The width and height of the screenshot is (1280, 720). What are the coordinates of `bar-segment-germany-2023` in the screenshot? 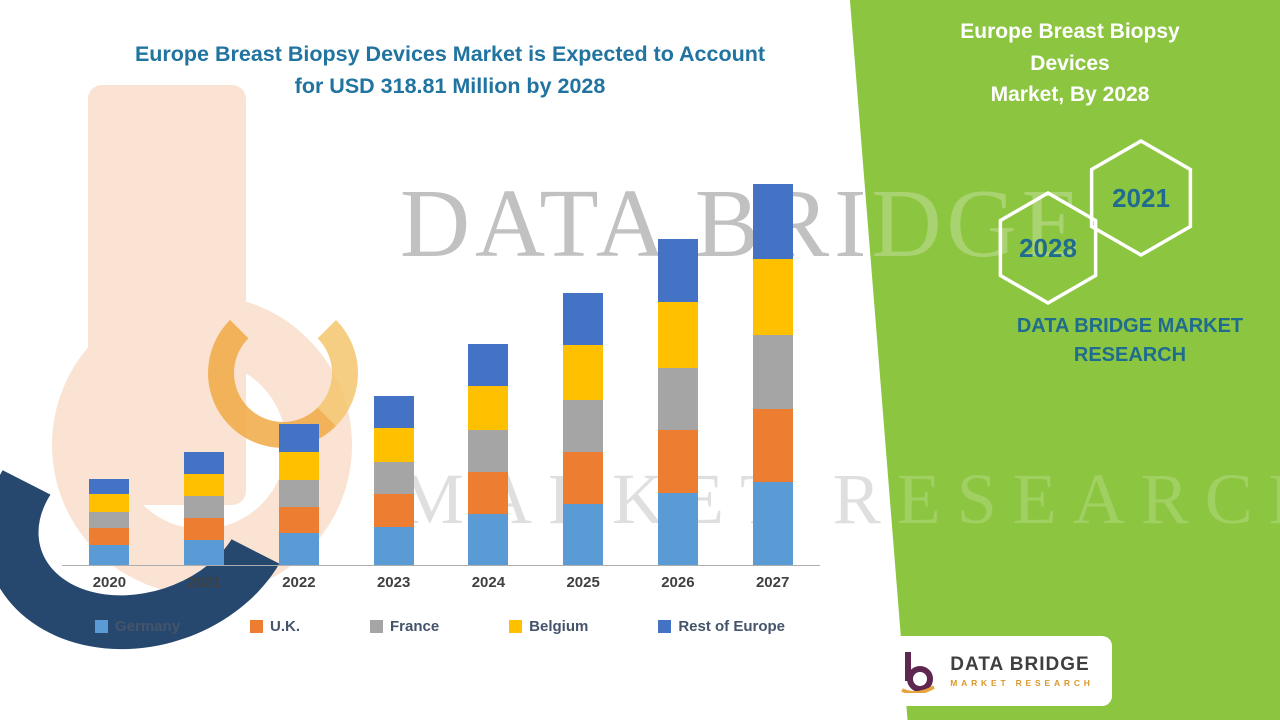 It's located at (393, 545).